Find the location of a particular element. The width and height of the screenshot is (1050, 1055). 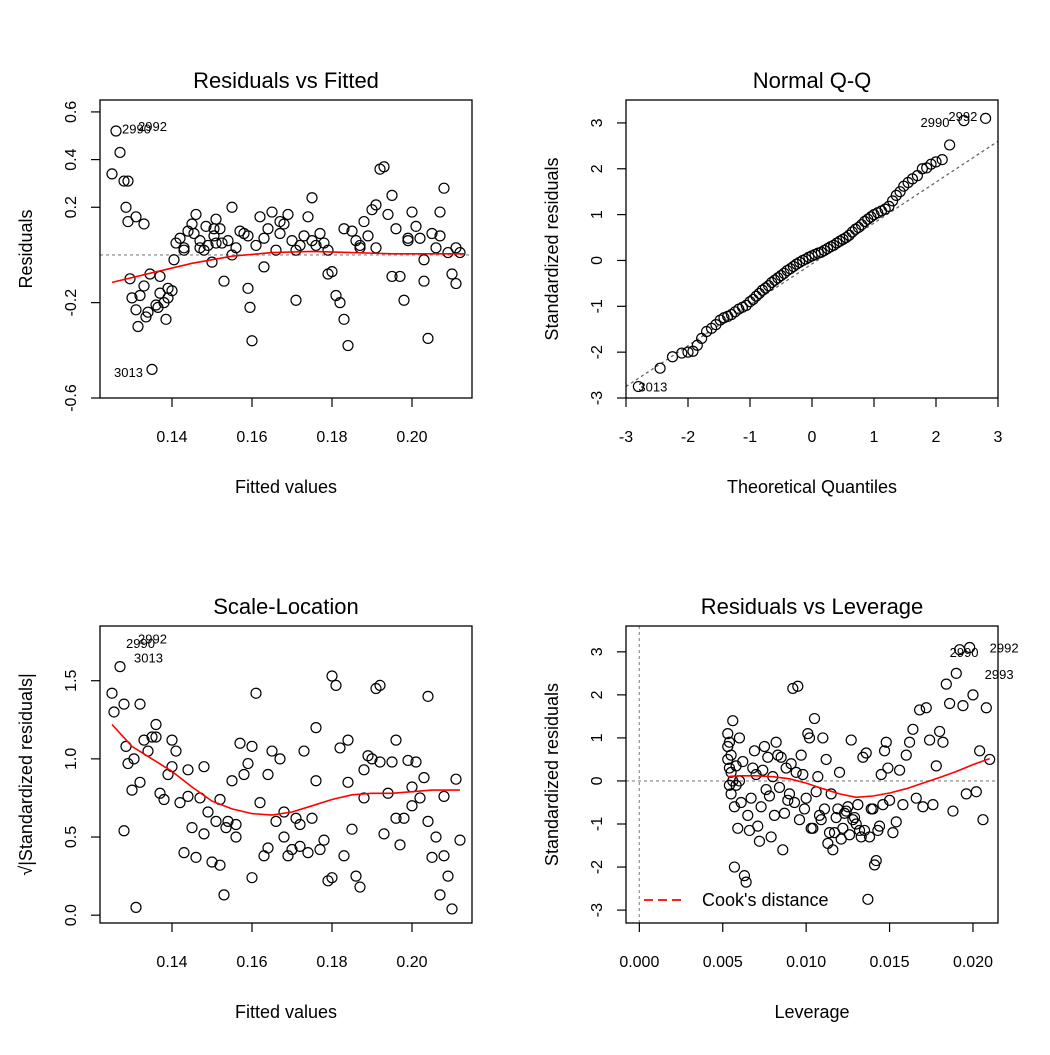

y-tick-label: 2 is located at coordinates (597, 168).